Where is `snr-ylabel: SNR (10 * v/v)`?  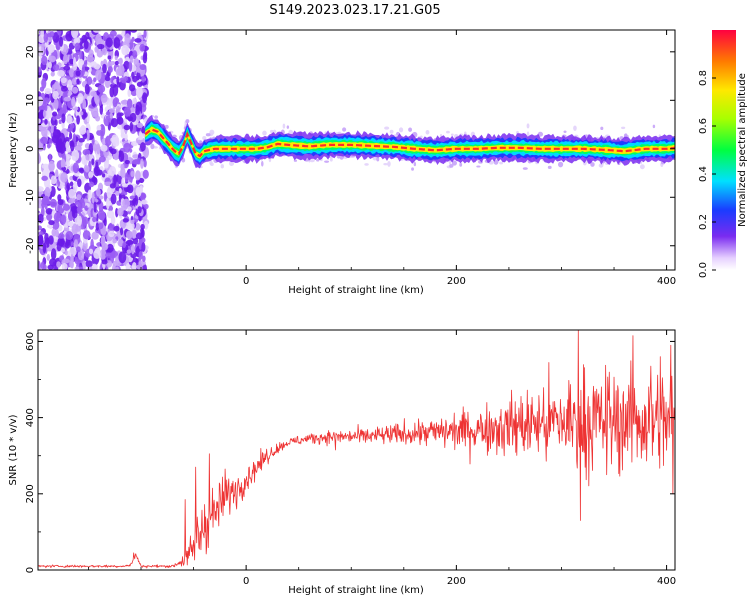
snr-ylabel: SNR (10 * v/v) is located at coordinates (13, 449).